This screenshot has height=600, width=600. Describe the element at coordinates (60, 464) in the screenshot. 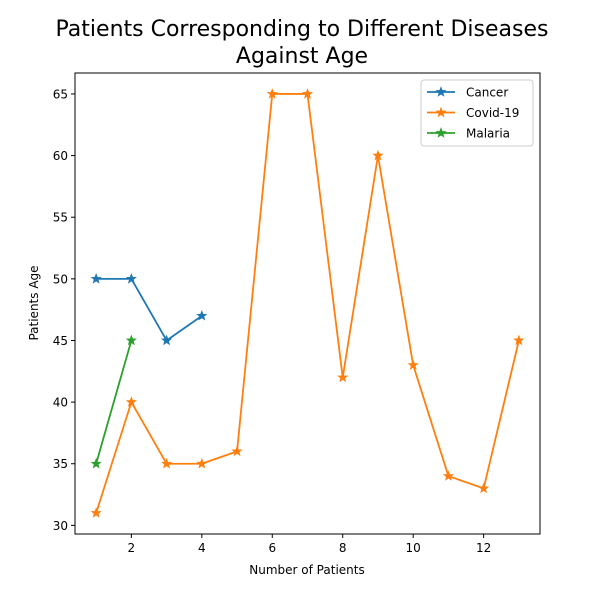

I see `y-tick-label: 35` at that location.